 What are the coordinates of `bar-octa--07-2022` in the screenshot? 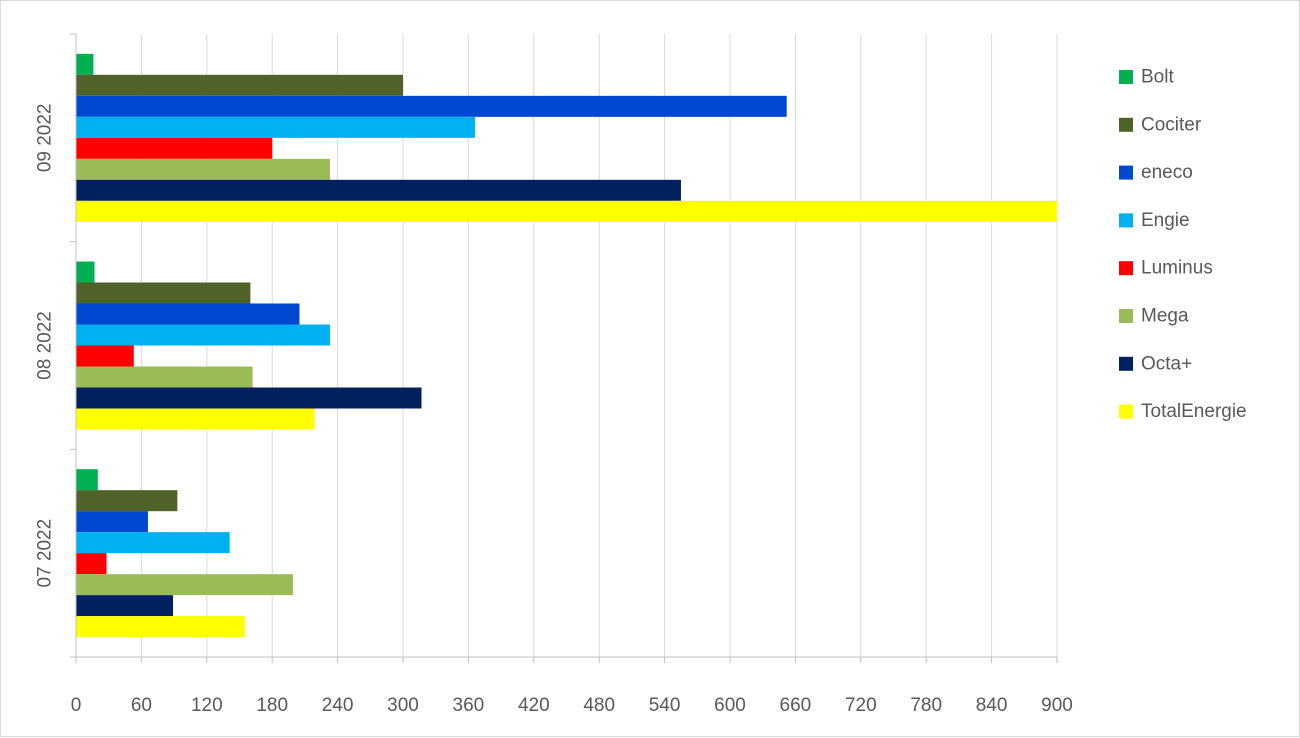 It's located at (125, 606).